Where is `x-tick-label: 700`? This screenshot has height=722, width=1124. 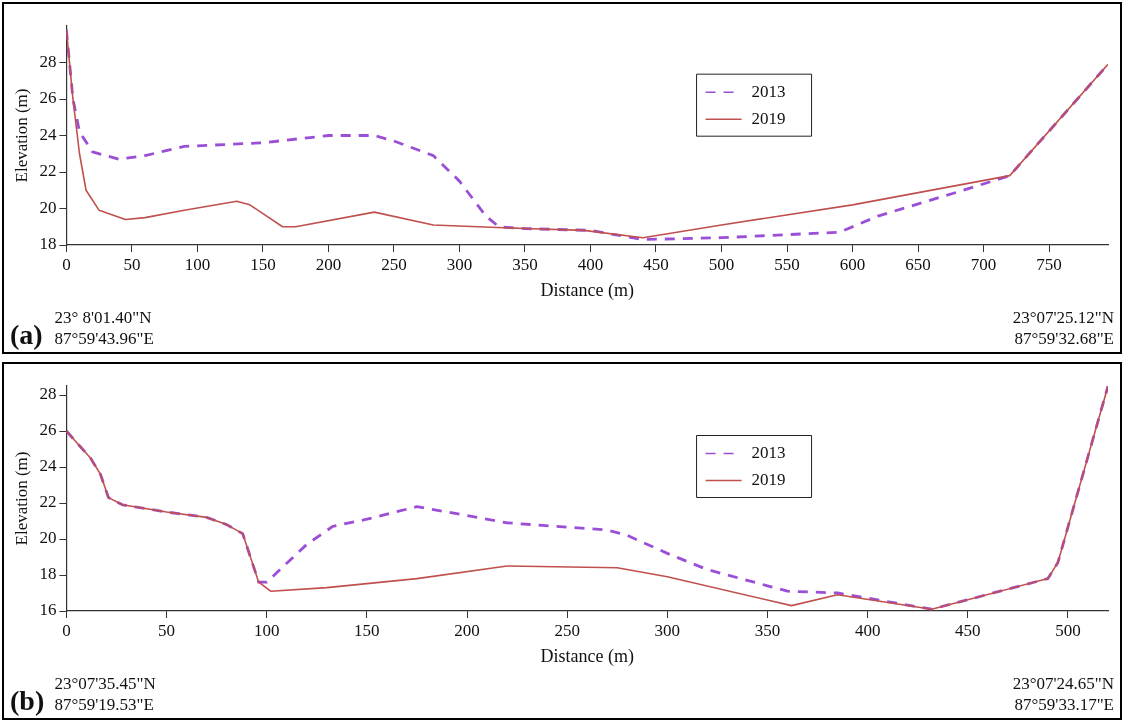
x-tick-label: 700 is located at coordinates (983, 264).